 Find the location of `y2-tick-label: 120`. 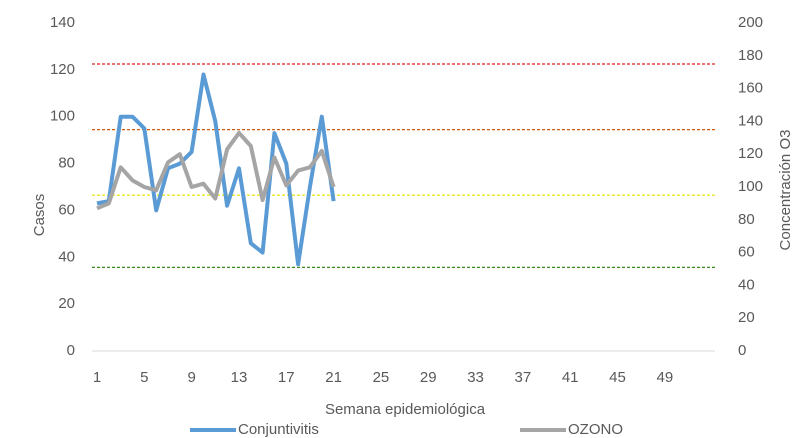

y2-tick-label: 120 is located at coordinates (750, 153).